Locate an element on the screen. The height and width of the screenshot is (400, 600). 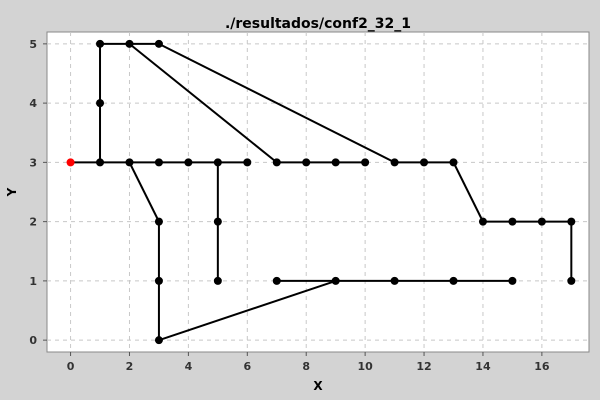
y-tick-label: 1 is located at coordinates (33, 281).